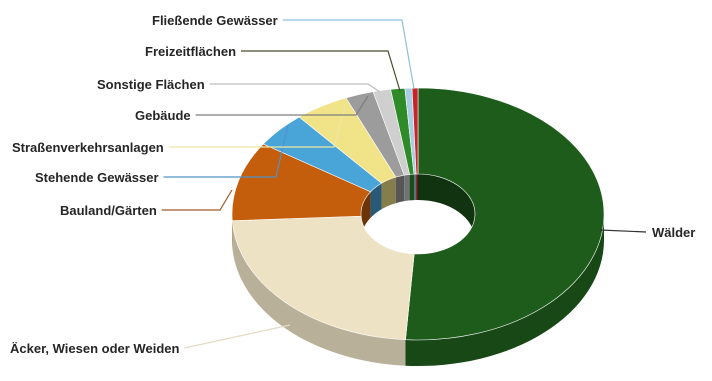  Describe the element at coordinates (673, 232) in the screenshot. I see `label-waelder: Wälder` at that location.